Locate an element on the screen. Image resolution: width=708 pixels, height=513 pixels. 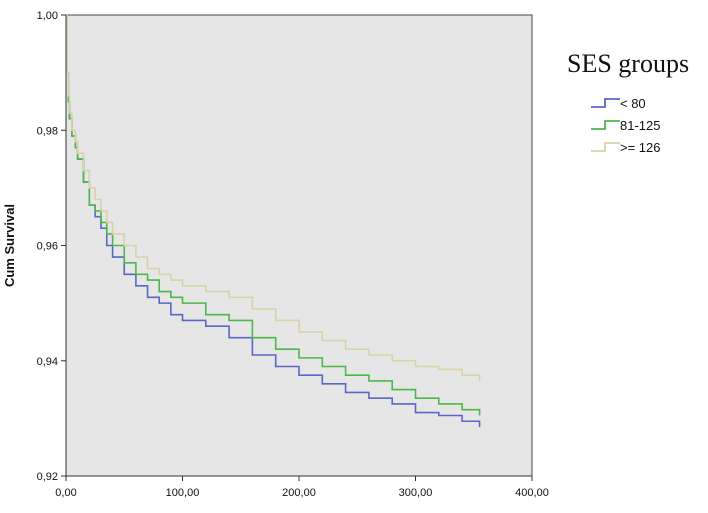
x-tick-label: 0,00 is located at coordinates (65, 493).